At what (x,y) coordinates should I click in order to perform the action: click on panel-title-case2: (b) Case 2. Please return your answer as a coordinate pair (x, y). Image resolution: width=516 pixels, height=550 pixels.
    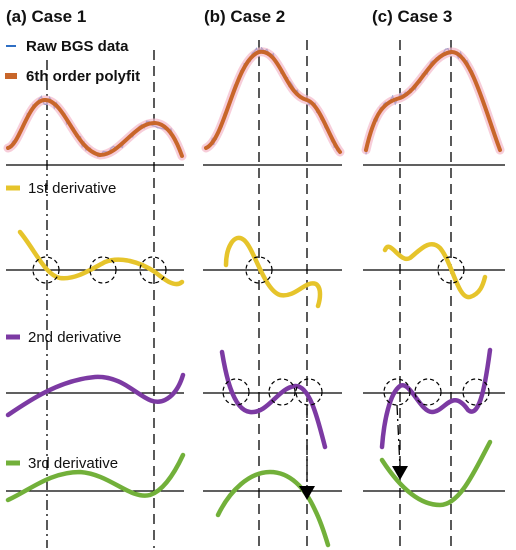
    Looking at the image, I should click on (244, 16).